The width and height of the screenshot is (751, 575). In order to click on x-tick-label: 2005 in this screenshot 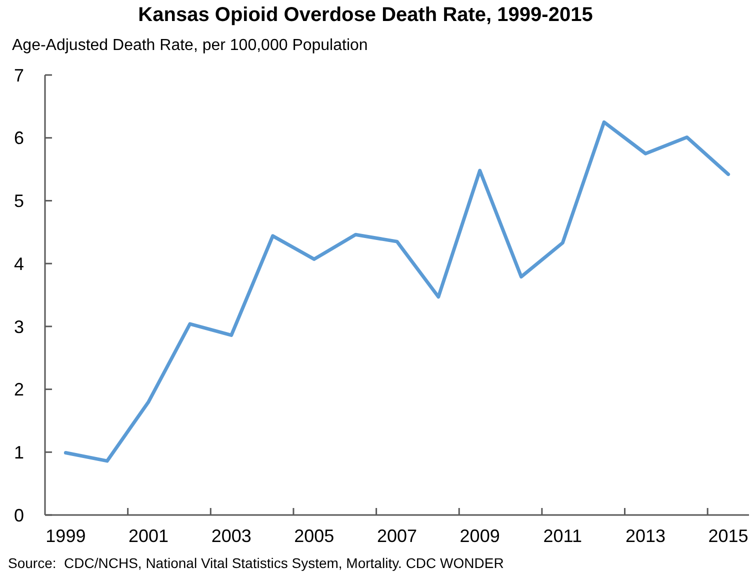, I will do `click(314, 536)`.